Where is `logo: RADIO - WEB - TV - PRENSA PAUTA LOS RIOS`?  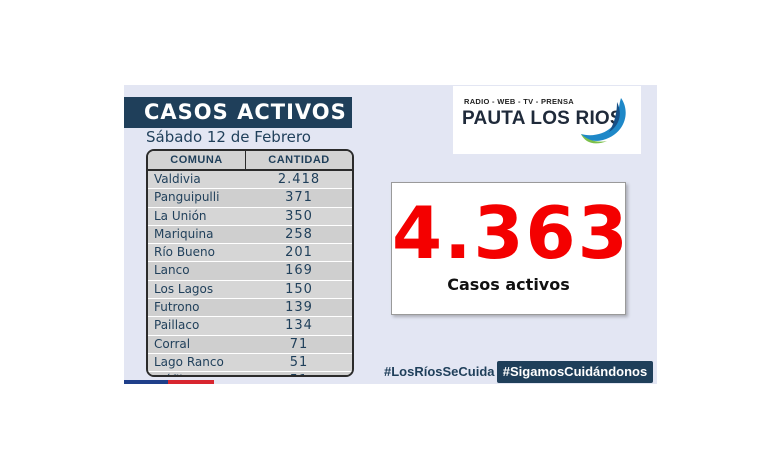 logo: RADIO - WEB - TV - PRENSA PAUTA LOS RIOS is located at coordinates (547, 120).